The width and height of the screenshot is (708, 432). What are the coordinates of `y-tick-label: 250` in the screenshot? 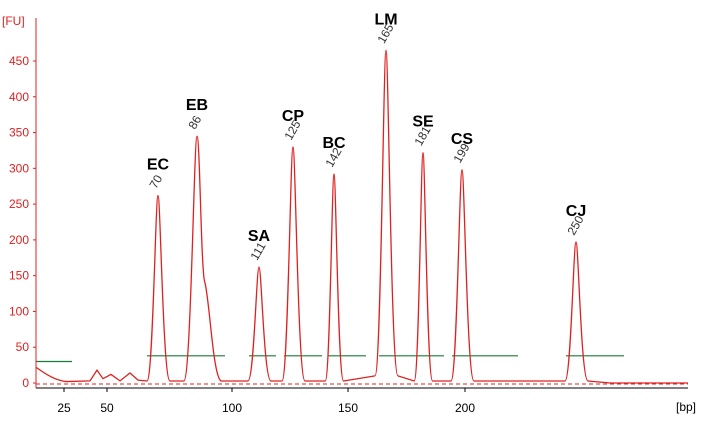 It's located at (19, 204).